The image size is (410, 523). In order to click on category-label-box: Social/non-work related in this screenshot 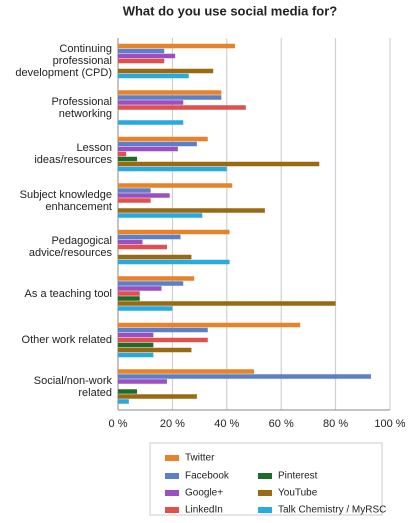, I will do `click(72, 386)`.